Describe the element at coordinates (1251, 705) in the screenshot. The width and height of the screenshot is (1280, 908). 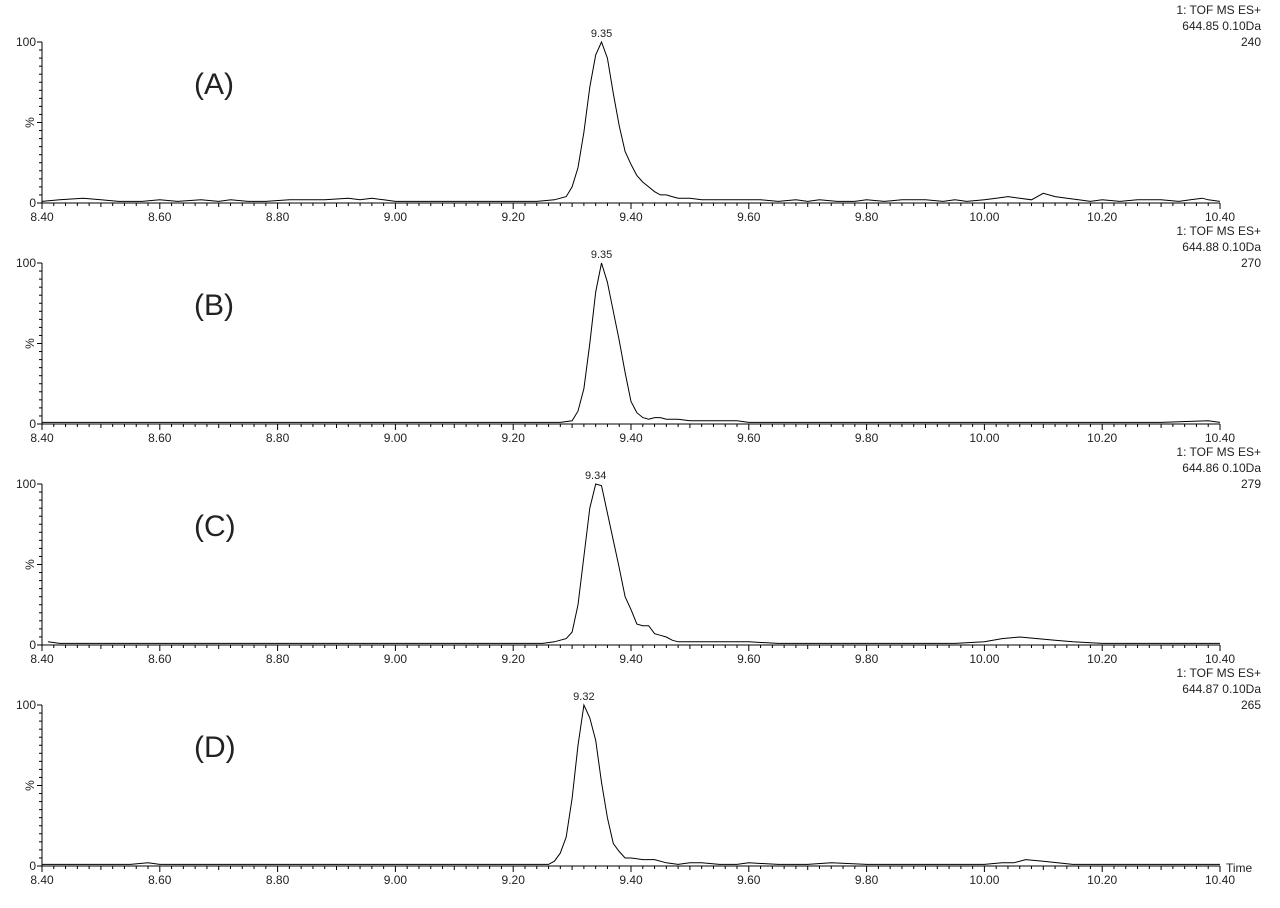
I see `trace-header-line: 265` at that location.